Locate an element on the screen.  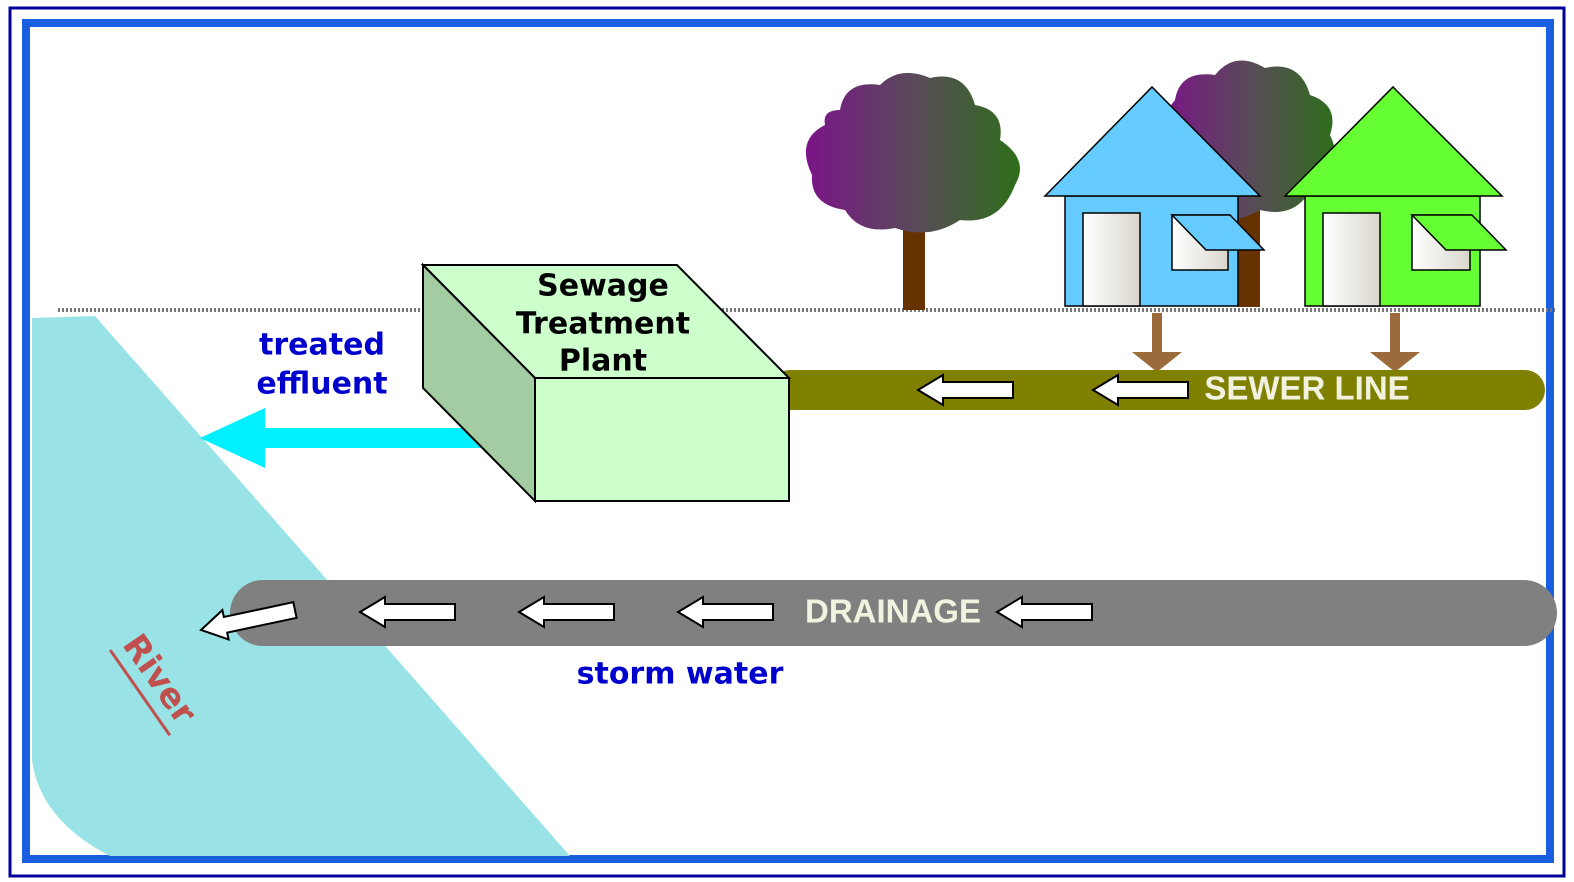
house-connections is located at coordinates (1276, 342).